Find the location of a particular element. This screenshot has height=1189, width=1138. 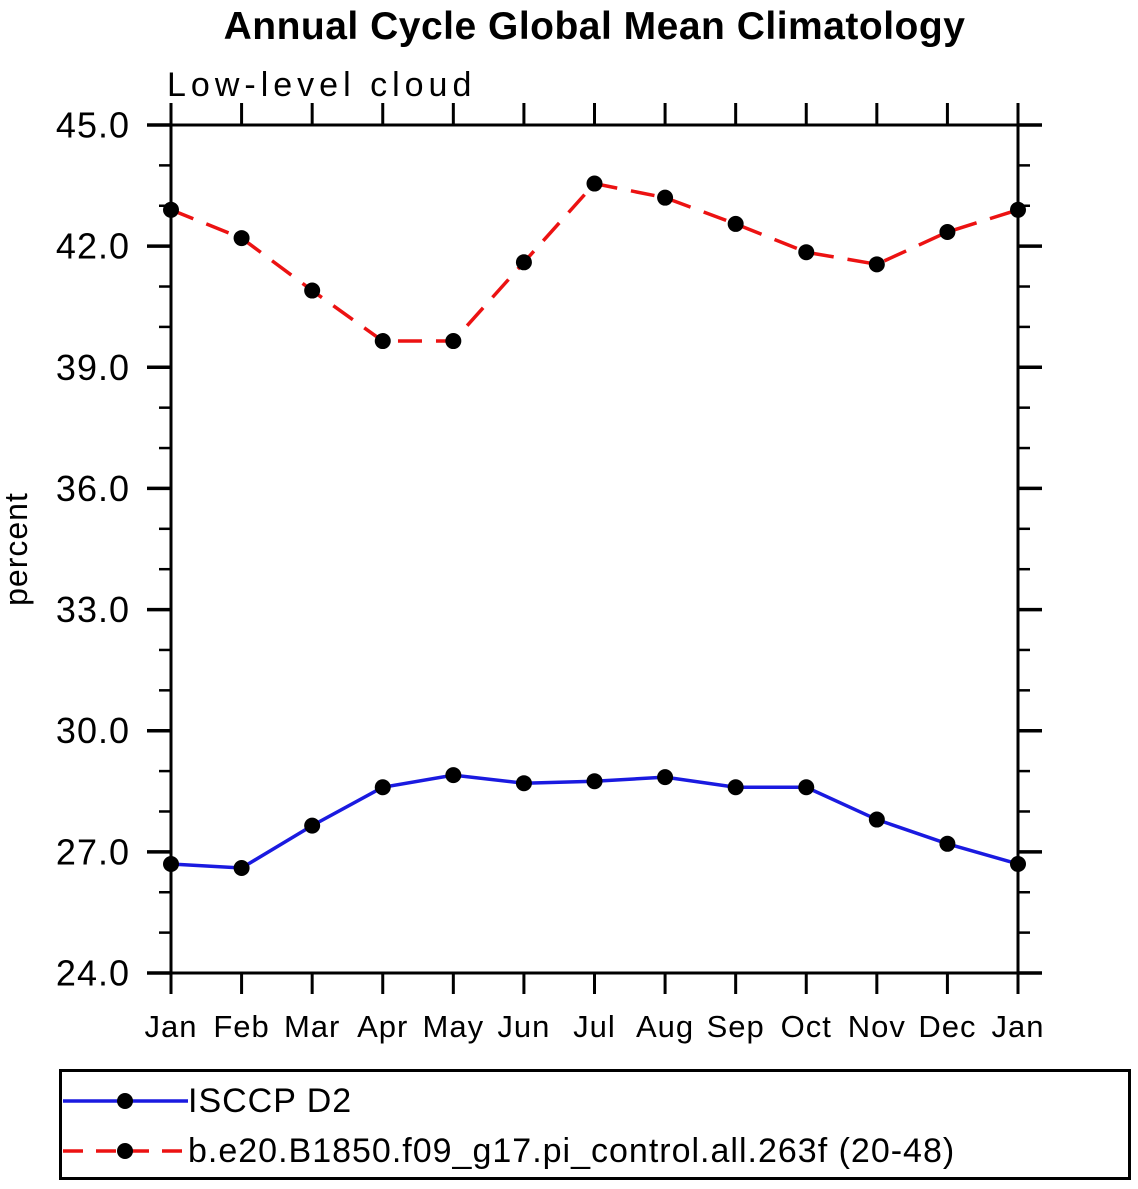

x-tick-label: Oct is located at coordinates (806, 1026).